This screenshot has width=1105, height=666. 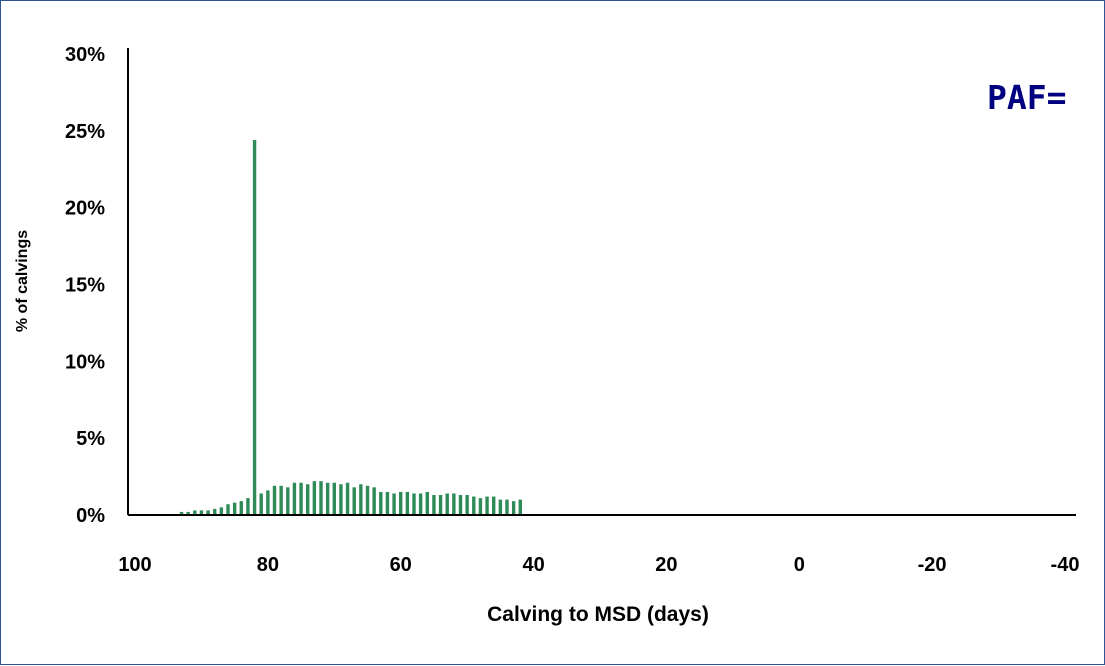 I want to click on y-tick-label: 30%, so click(x=85, y=55).